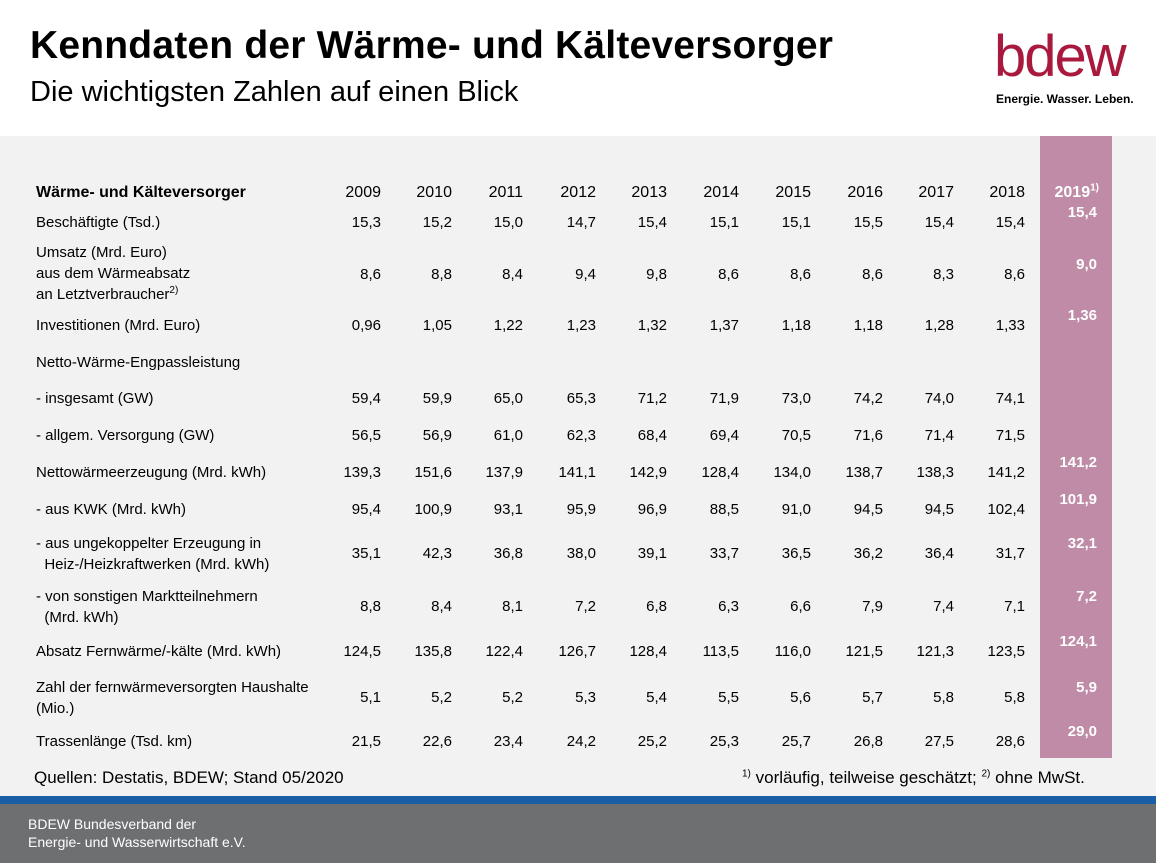 This screenshot has width=1156, height=863. I want to click on table-cell: 141,1, so click(577, 472).